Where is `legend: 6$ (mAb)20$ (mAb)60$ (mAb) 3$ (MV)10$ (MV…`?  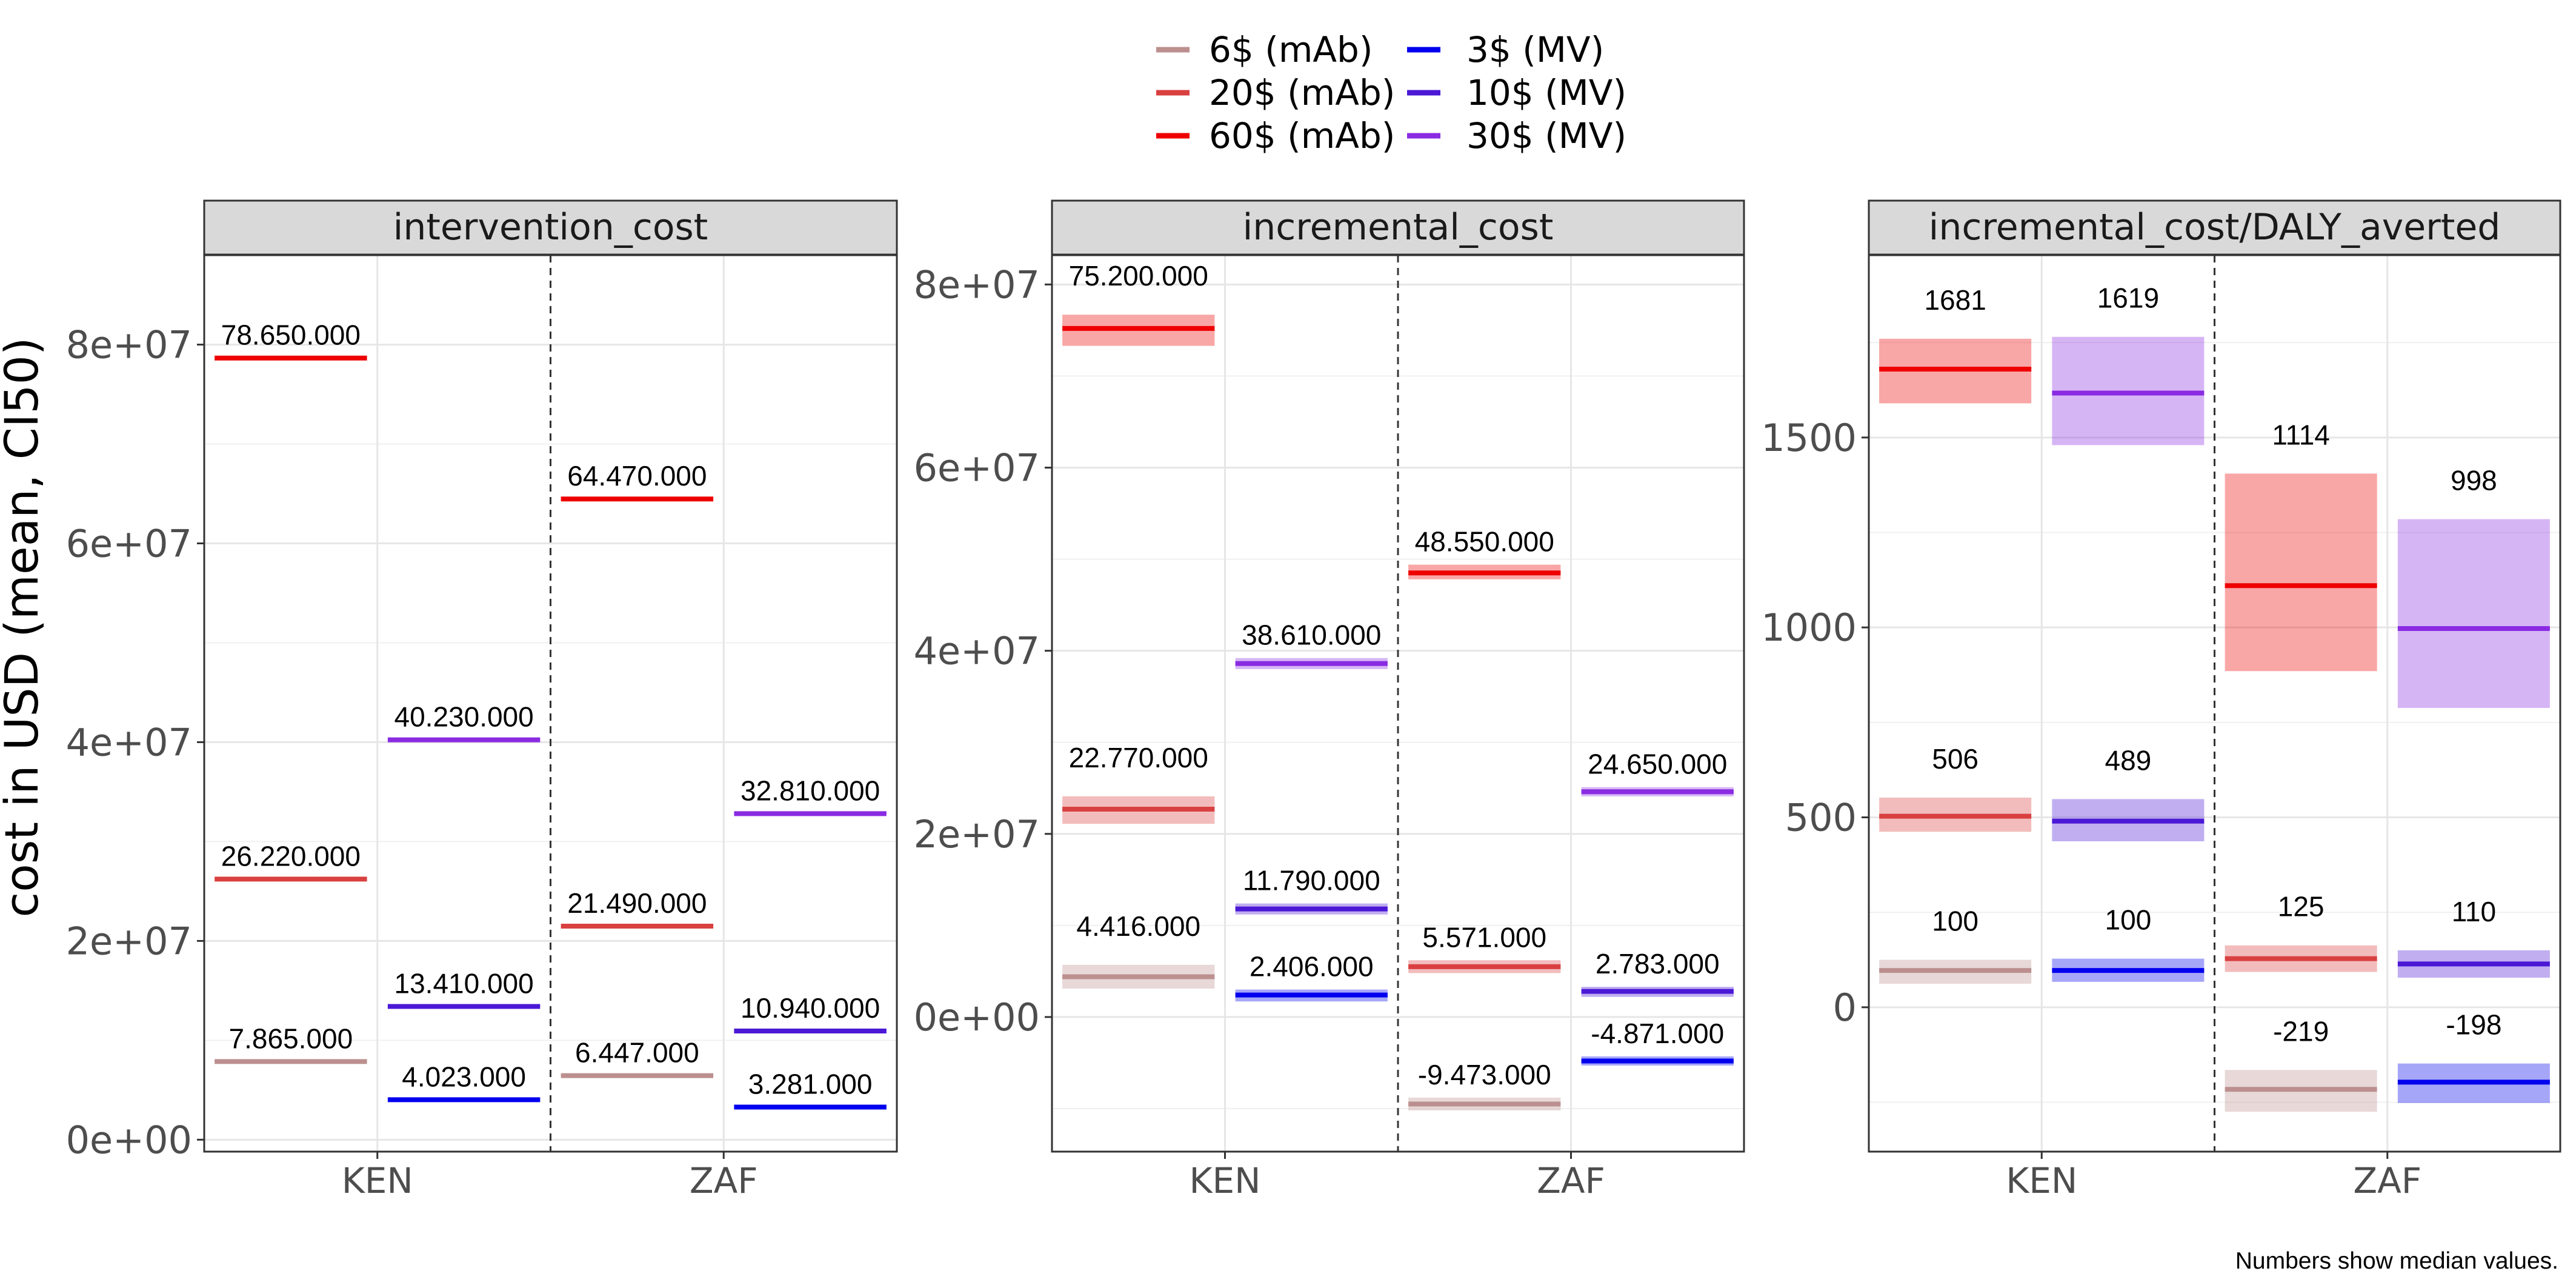
legend: 6$ (mAb)20$ (mAb)60$ (mAb) 3$ (MV)10$ (MV… is located at coordinates (1391, 92).